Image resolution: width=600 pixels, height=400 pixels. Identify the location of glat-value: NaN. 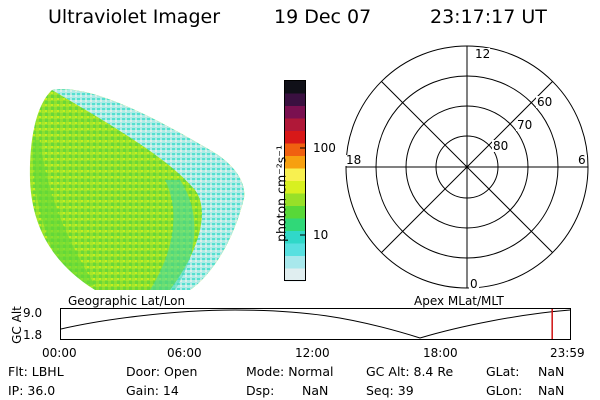
(551, 371).